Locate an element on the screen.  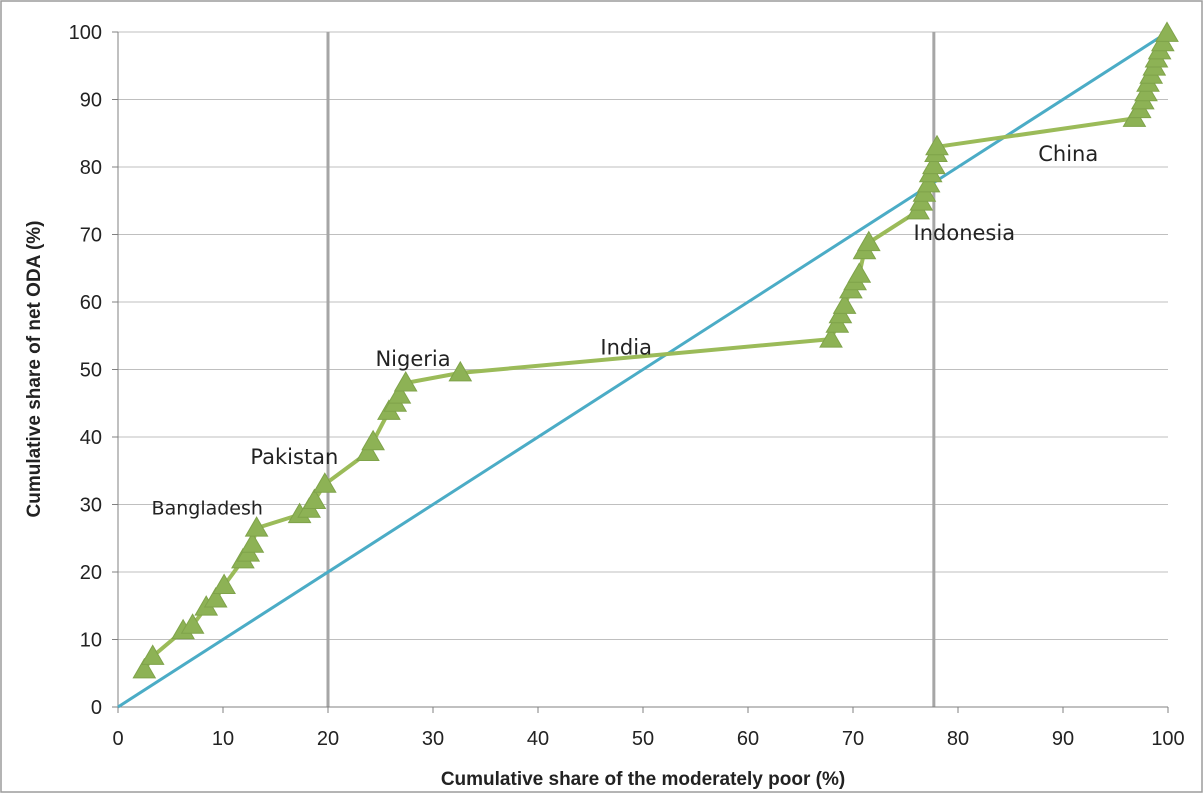
x-tick-label: 30 is located at coordinates (433, 739).